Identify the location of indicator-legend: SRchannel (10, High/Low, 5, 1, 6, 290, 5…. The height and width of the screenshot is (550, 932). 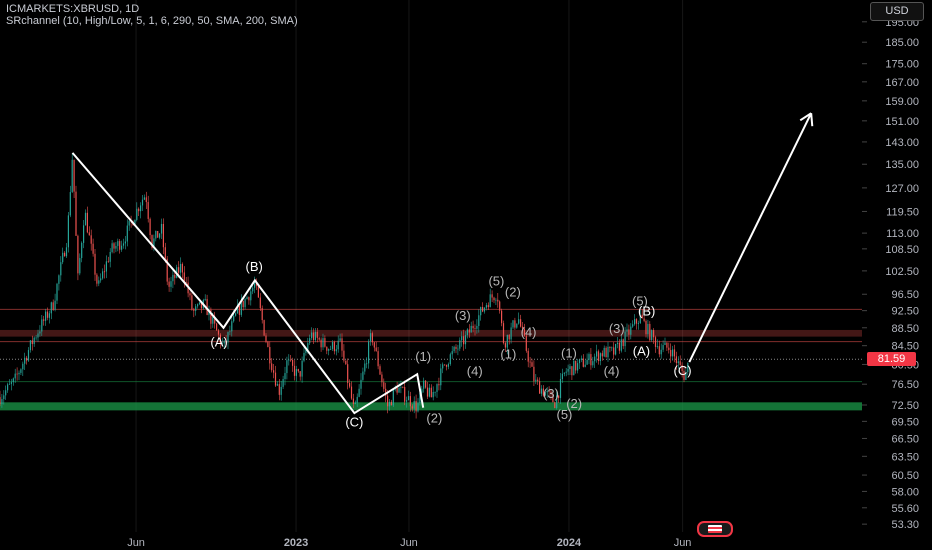
(152, 21).